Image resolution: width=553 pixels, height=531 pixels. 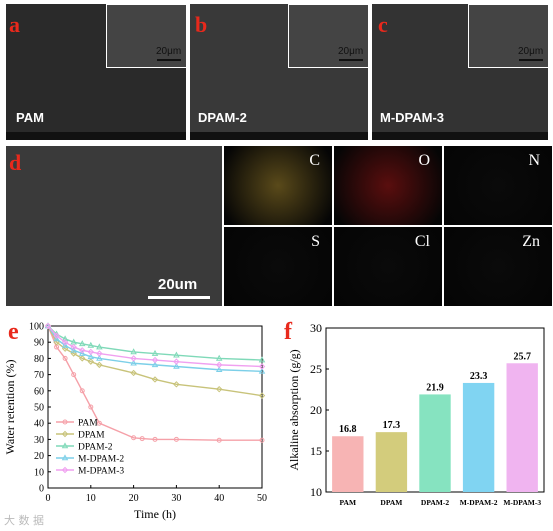 I want to click on sem-panel-a: 20μm PAM, so click(x=96, y=72).